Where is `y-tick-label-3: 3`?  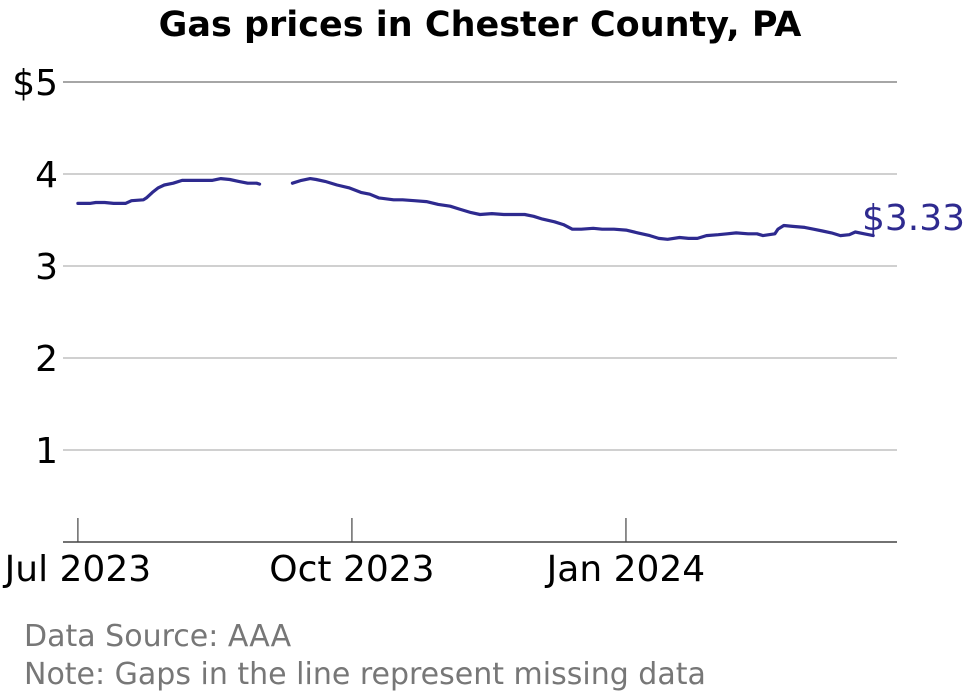 y-tick-label-3: 3 is located at coordinates (46, 267).